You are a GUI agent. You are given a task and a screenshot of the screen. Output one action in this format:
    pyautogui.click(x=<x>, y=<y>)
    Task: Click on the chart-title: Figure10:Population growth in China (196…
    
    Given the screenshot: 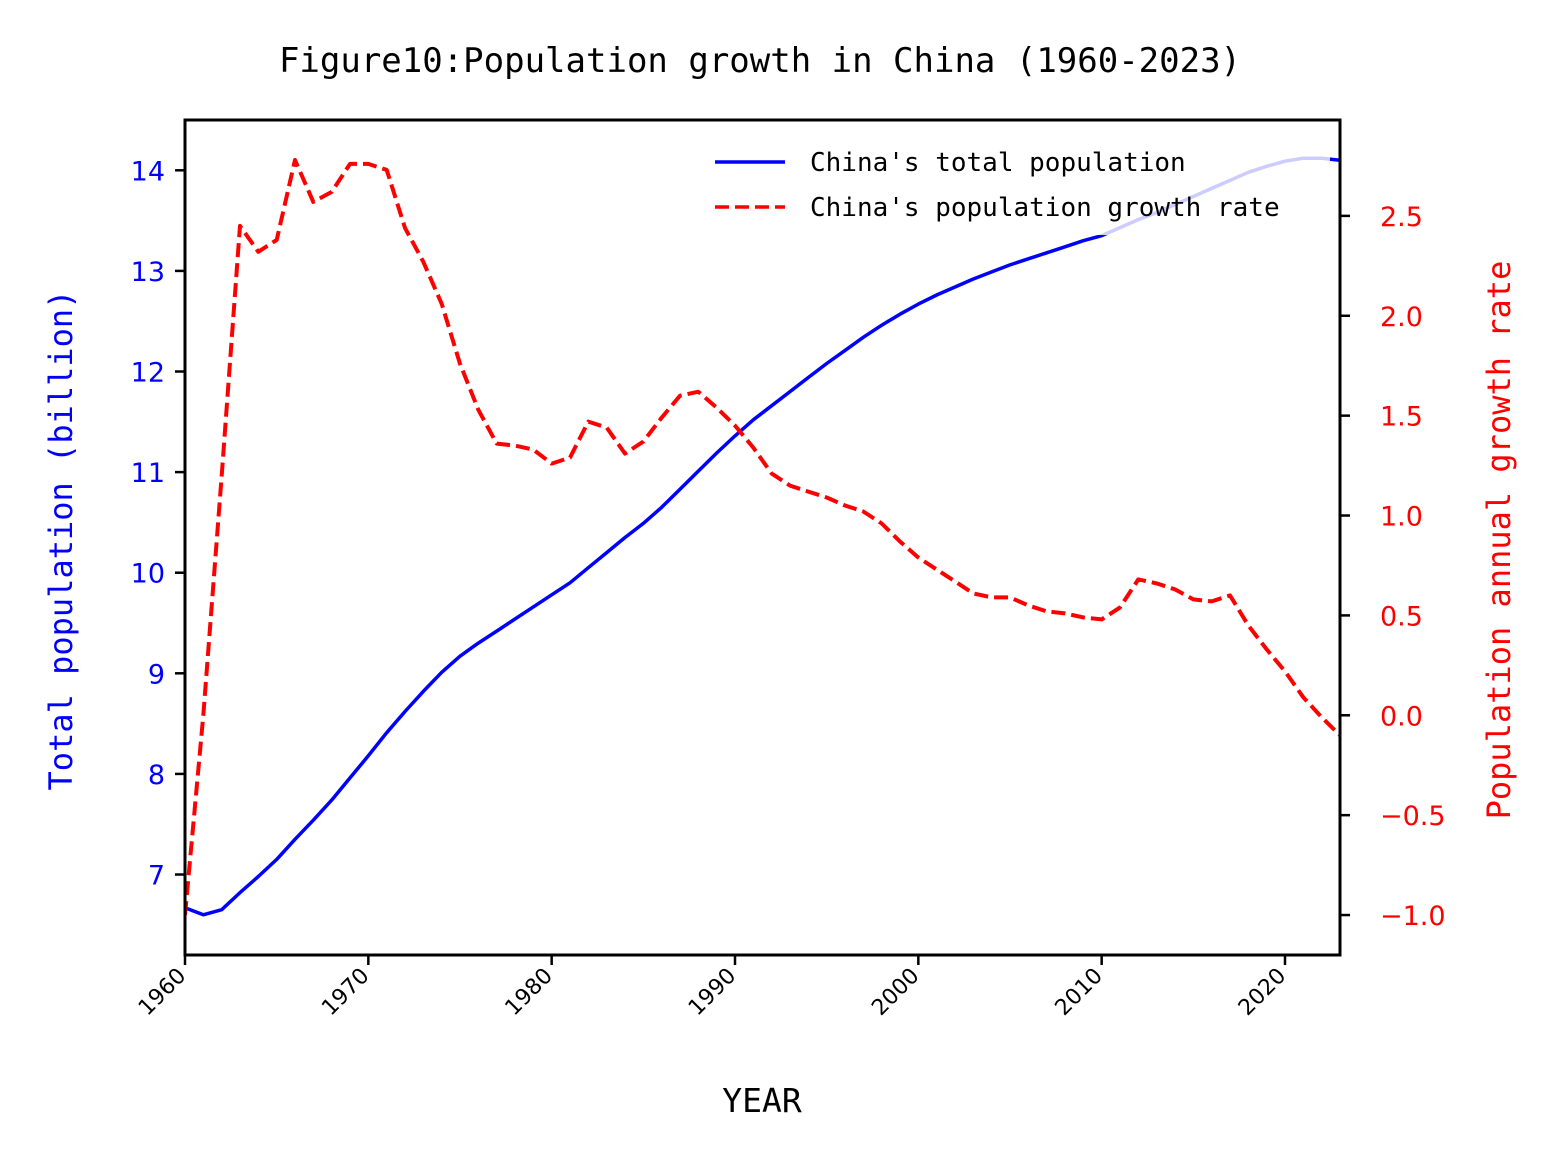 What is the action you would take?
    pyautogui.click(x=760, y=61)
    